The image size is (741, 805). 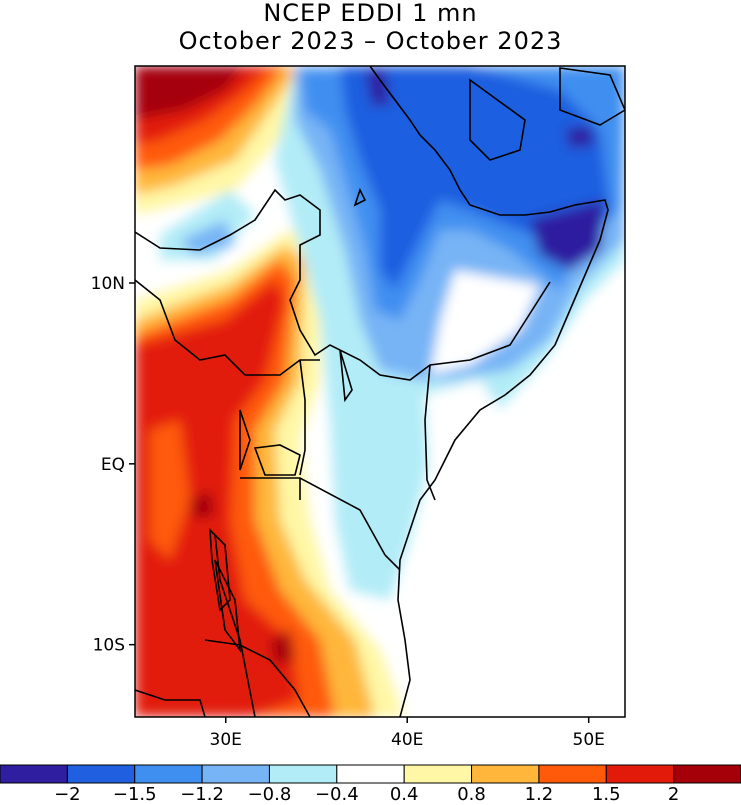 What do you see at coordinates (109, 646) in the screenshot?
I see `lat-tick-label: 10S` at bounding box center [109, 646].